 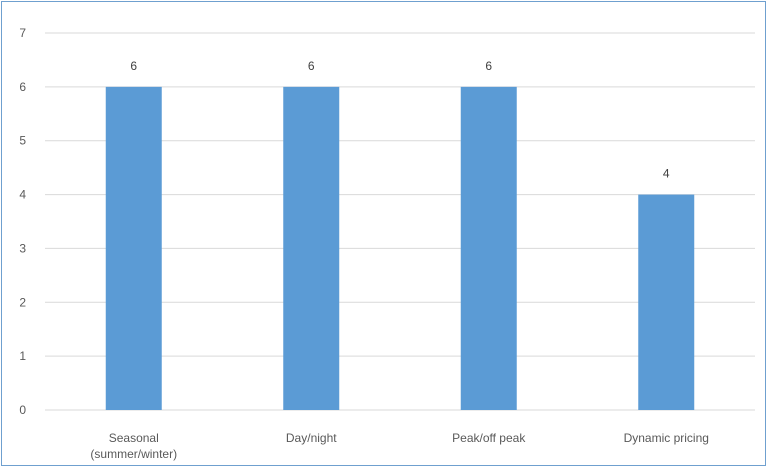 I want to click on y-tick-label: 0, so click(x=22, y=410).